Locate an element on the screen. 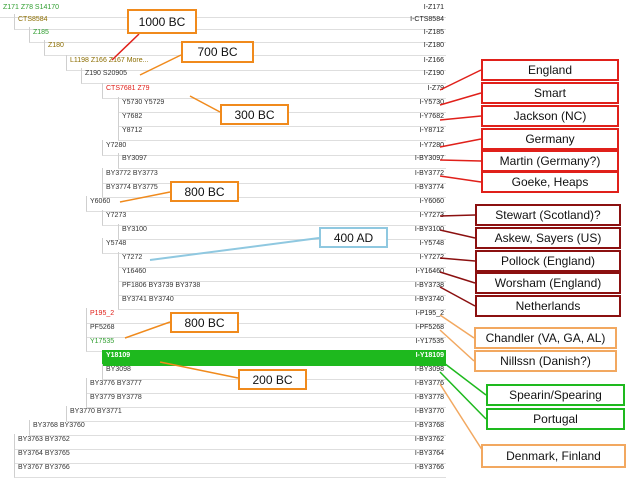 This screenshot has width=640, height=481. age-estimate-box: 1000 BC is located at coordinates (162, 21).